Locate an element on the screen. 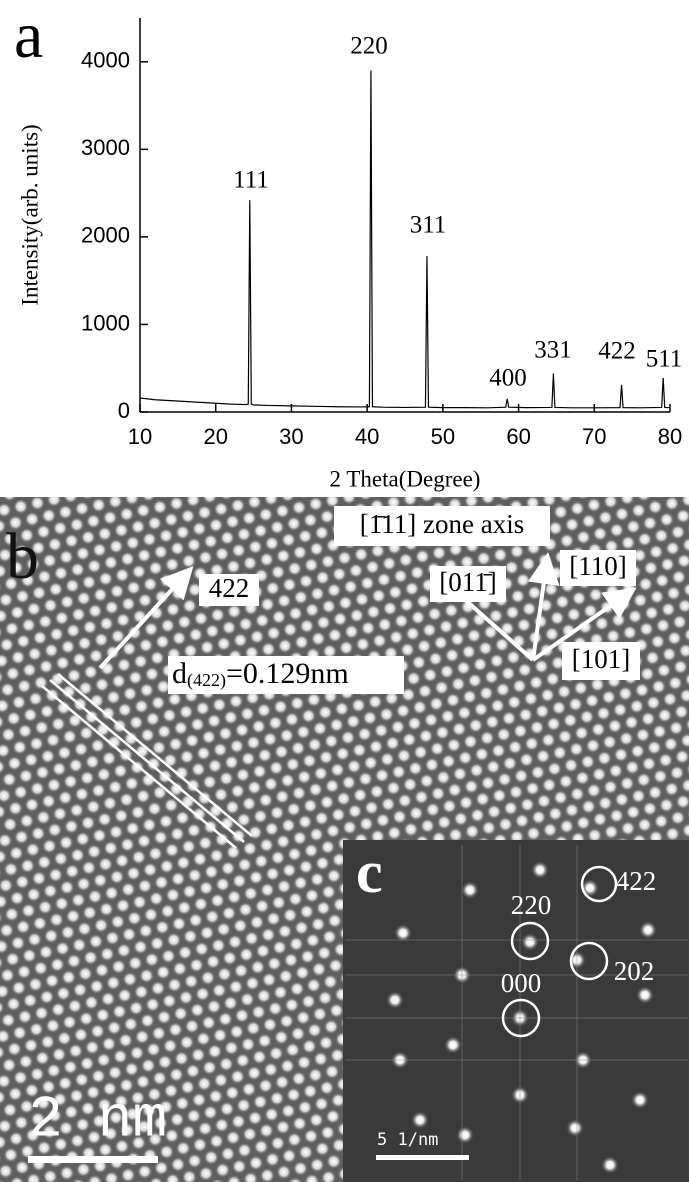 Image resolution: width=689 pixels, height=1182 pixels. spot-label: 422 is located at coordinates (636, 881).